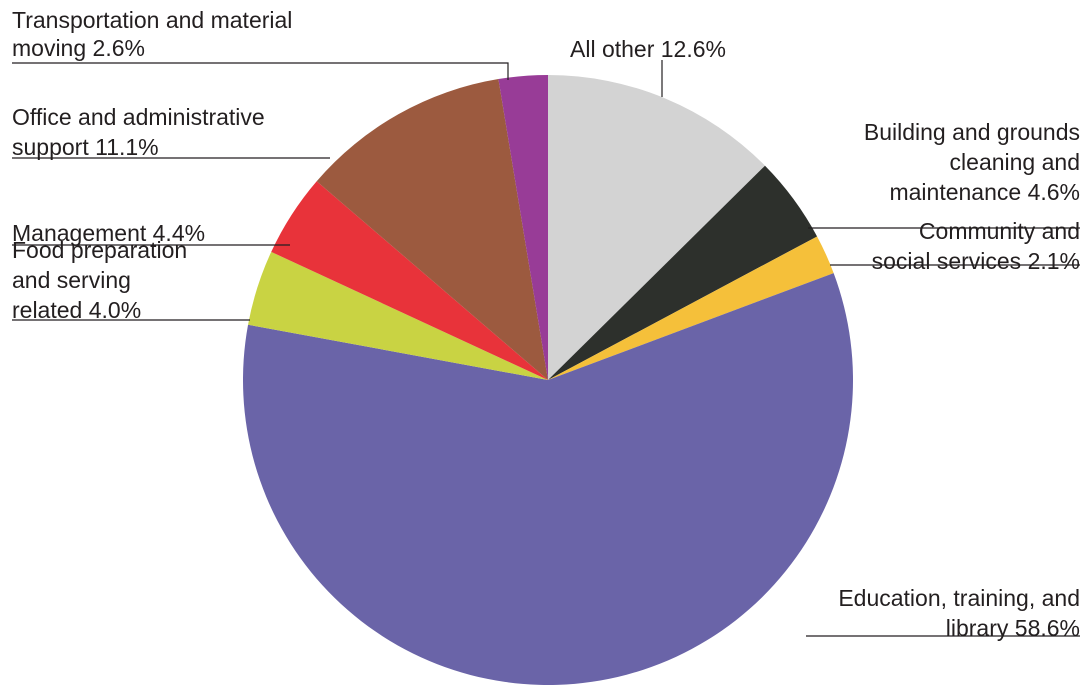 Image resolution: width=1086 pixels, height=685 pixels. Describe the element at coordinates (138, 117) in the screenshot. I see `slice-label-line: Office and administrative` at that location.